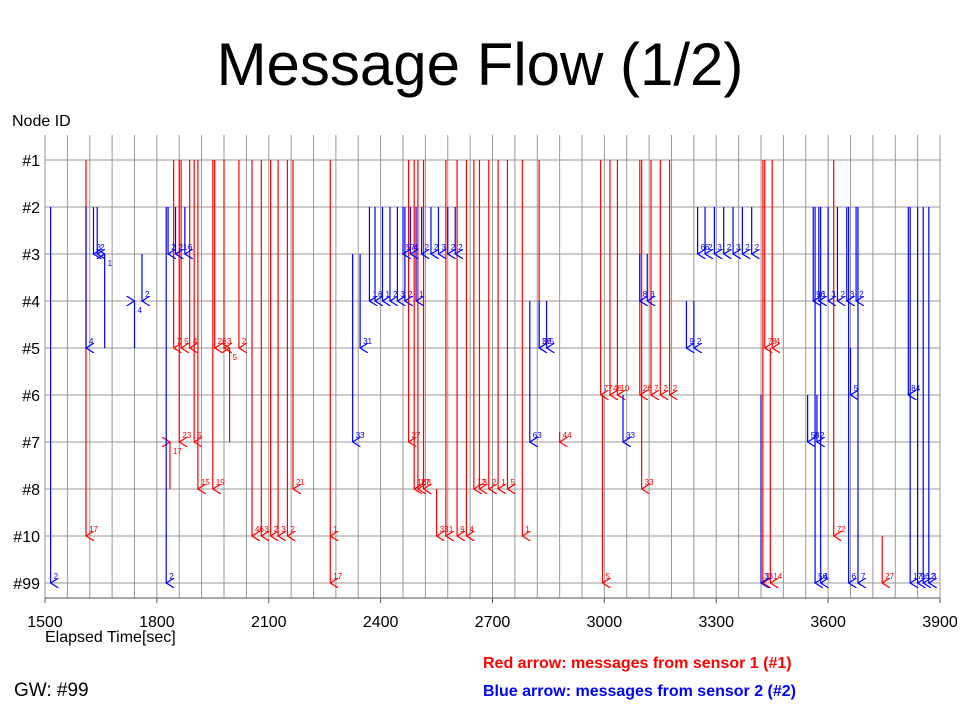  I want to click on legend-red: Red arrow: messages from sensor 1 (#1), so click(637, 663).